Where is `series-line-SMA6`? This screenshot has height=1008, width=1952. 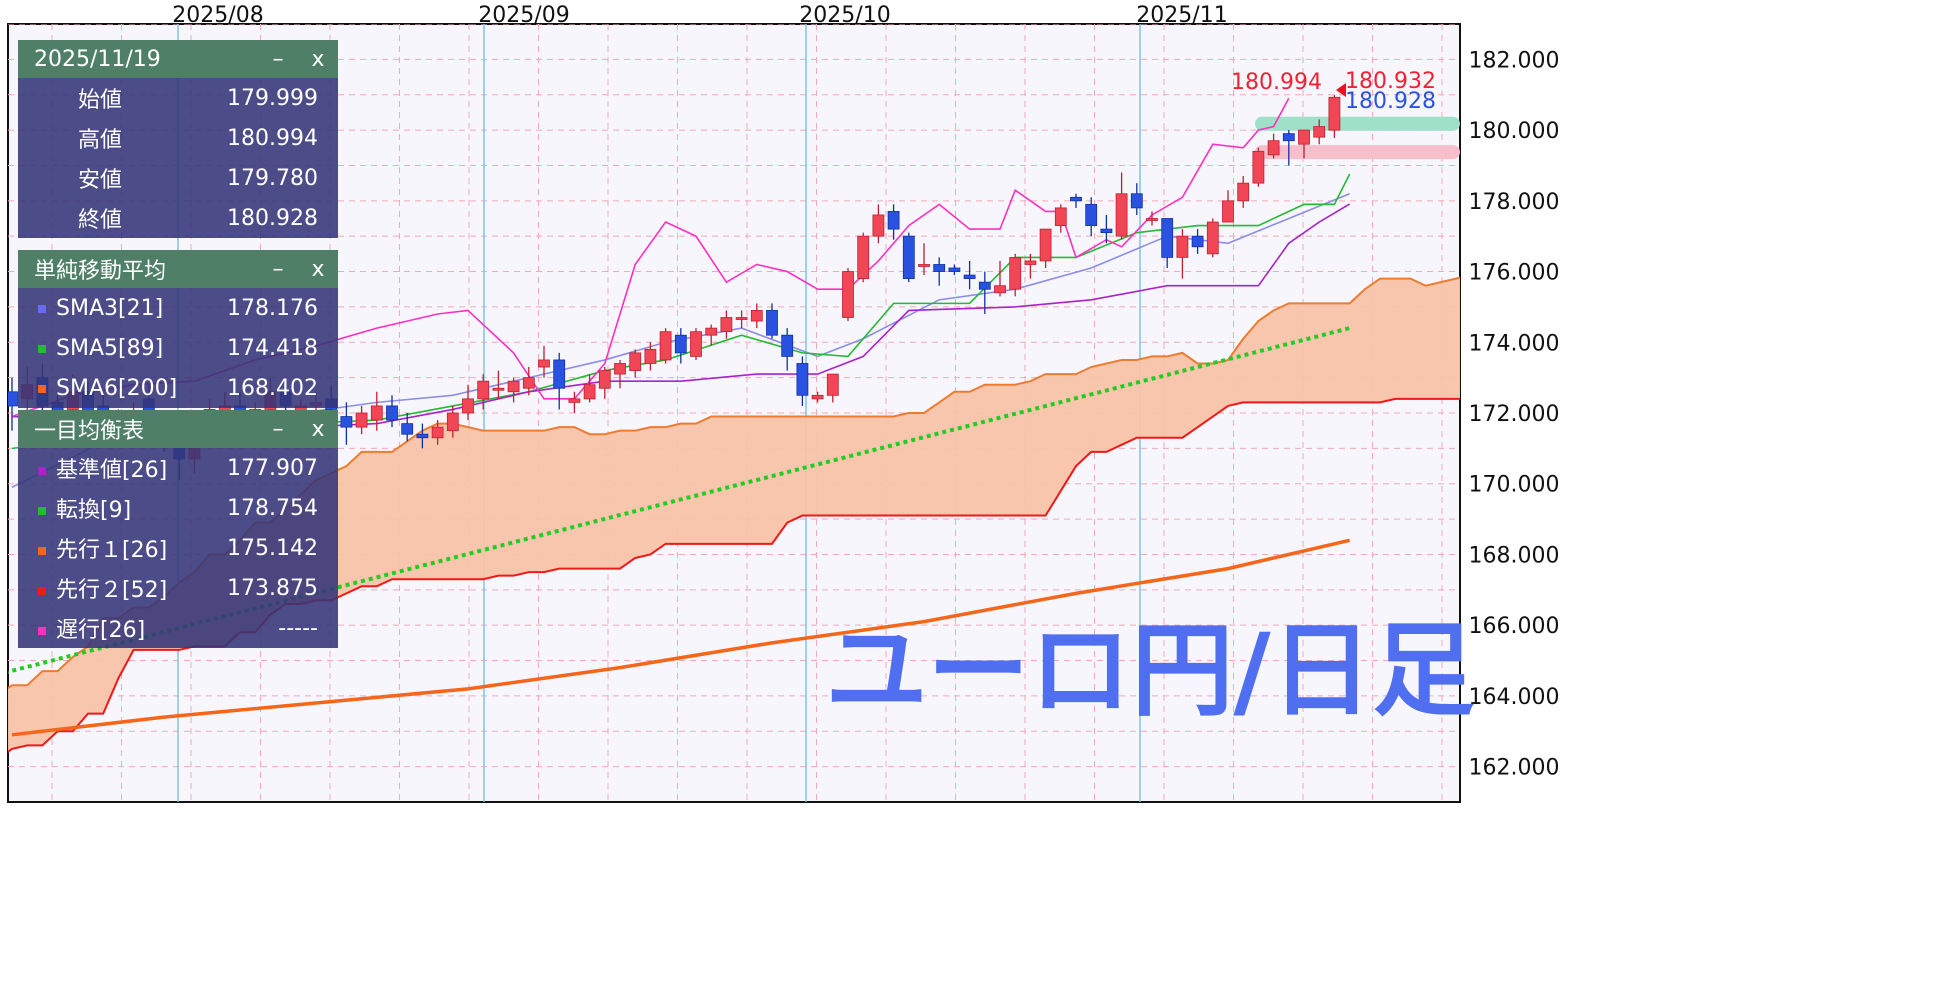 series-line-SMA6 is located at coordinates (680, 637).